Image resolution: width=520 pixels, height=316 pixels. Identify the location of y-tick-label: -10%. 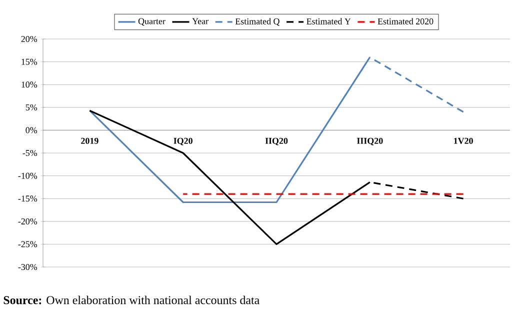
(28, 175).